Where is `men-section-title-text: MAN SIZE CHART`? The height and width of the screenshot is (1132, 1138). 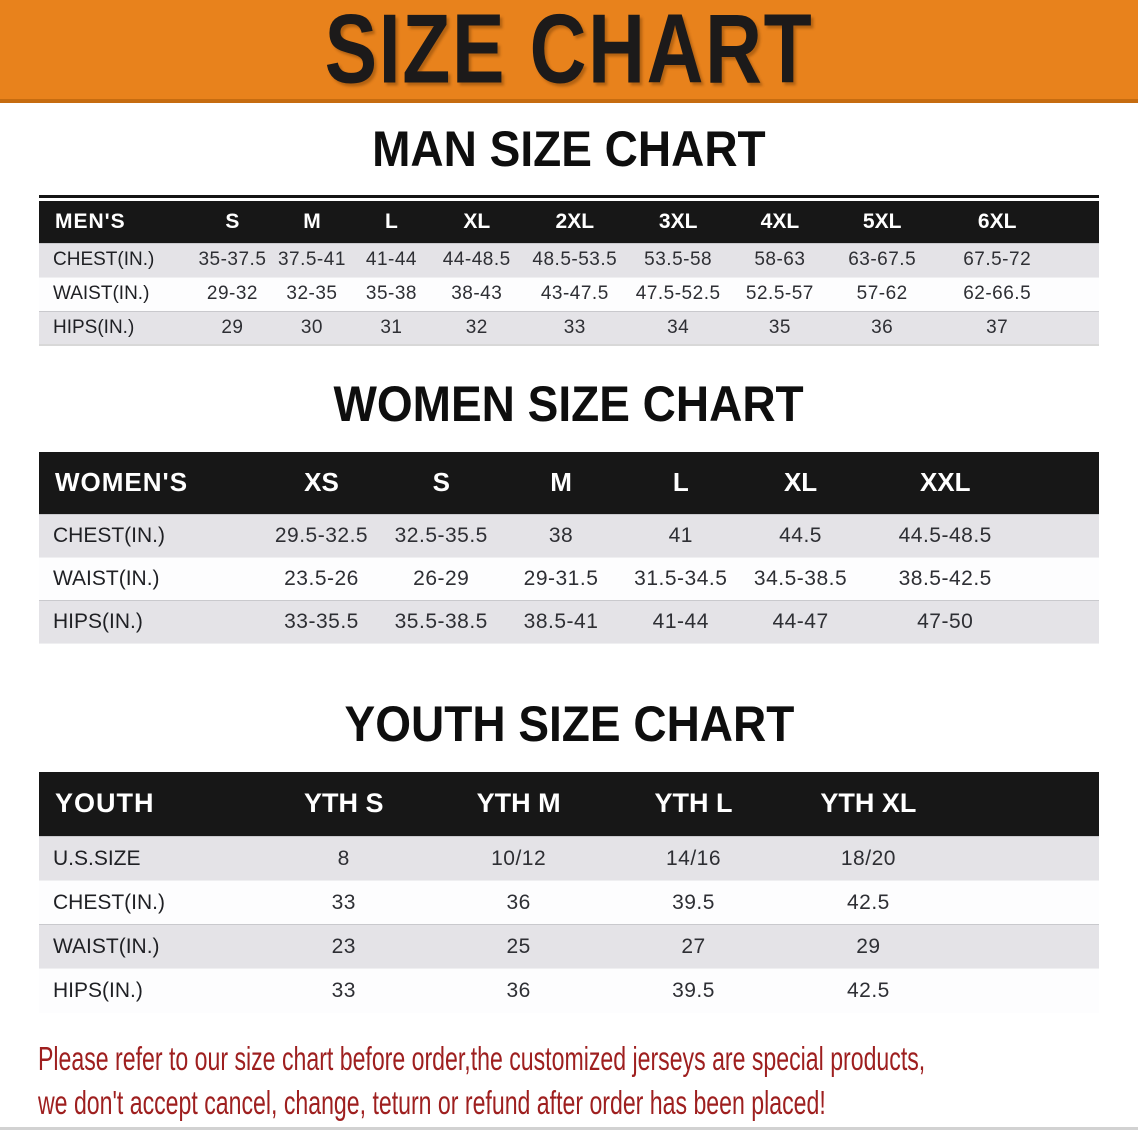
men-section-title-text: MAN SIZE CHART is located at coordinates (569, 149).